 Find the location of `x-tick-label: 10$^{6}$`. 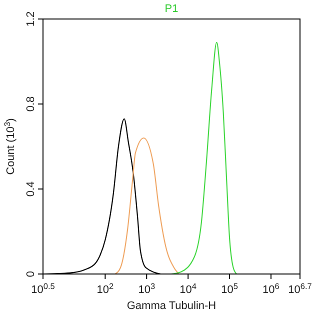

x-tick-label: 10$^{6}$ is located at coordinates (271, 289).